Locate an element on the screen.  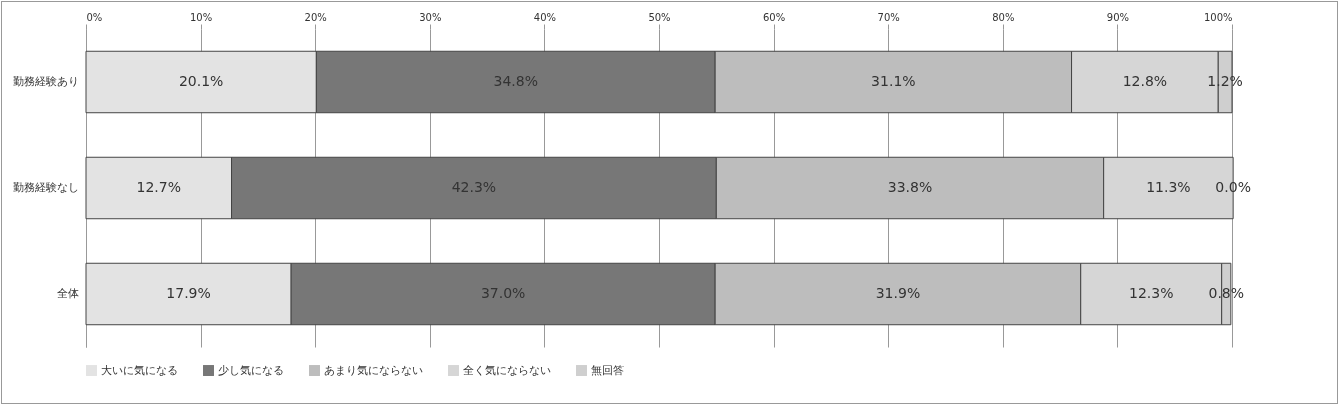
x-tick-label: 0% is located at coordinates (94, 17).